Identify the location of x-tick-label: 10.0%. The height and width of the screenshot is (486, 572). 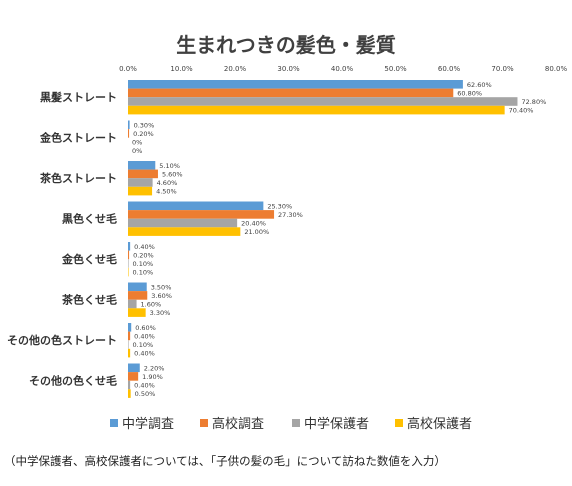
(181, 69).